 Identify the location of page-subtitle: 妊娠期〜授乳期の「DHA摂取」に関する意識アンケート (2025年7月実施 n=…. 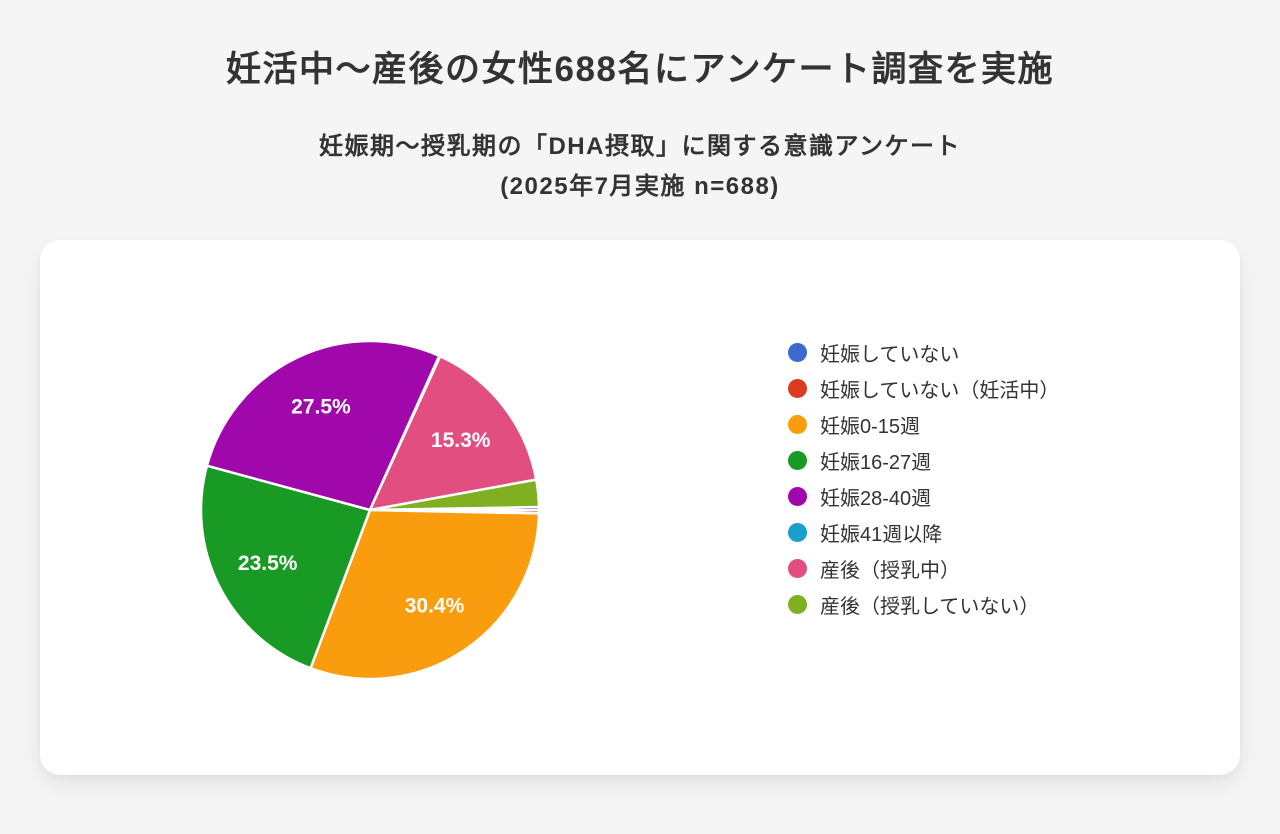
(640, 167).